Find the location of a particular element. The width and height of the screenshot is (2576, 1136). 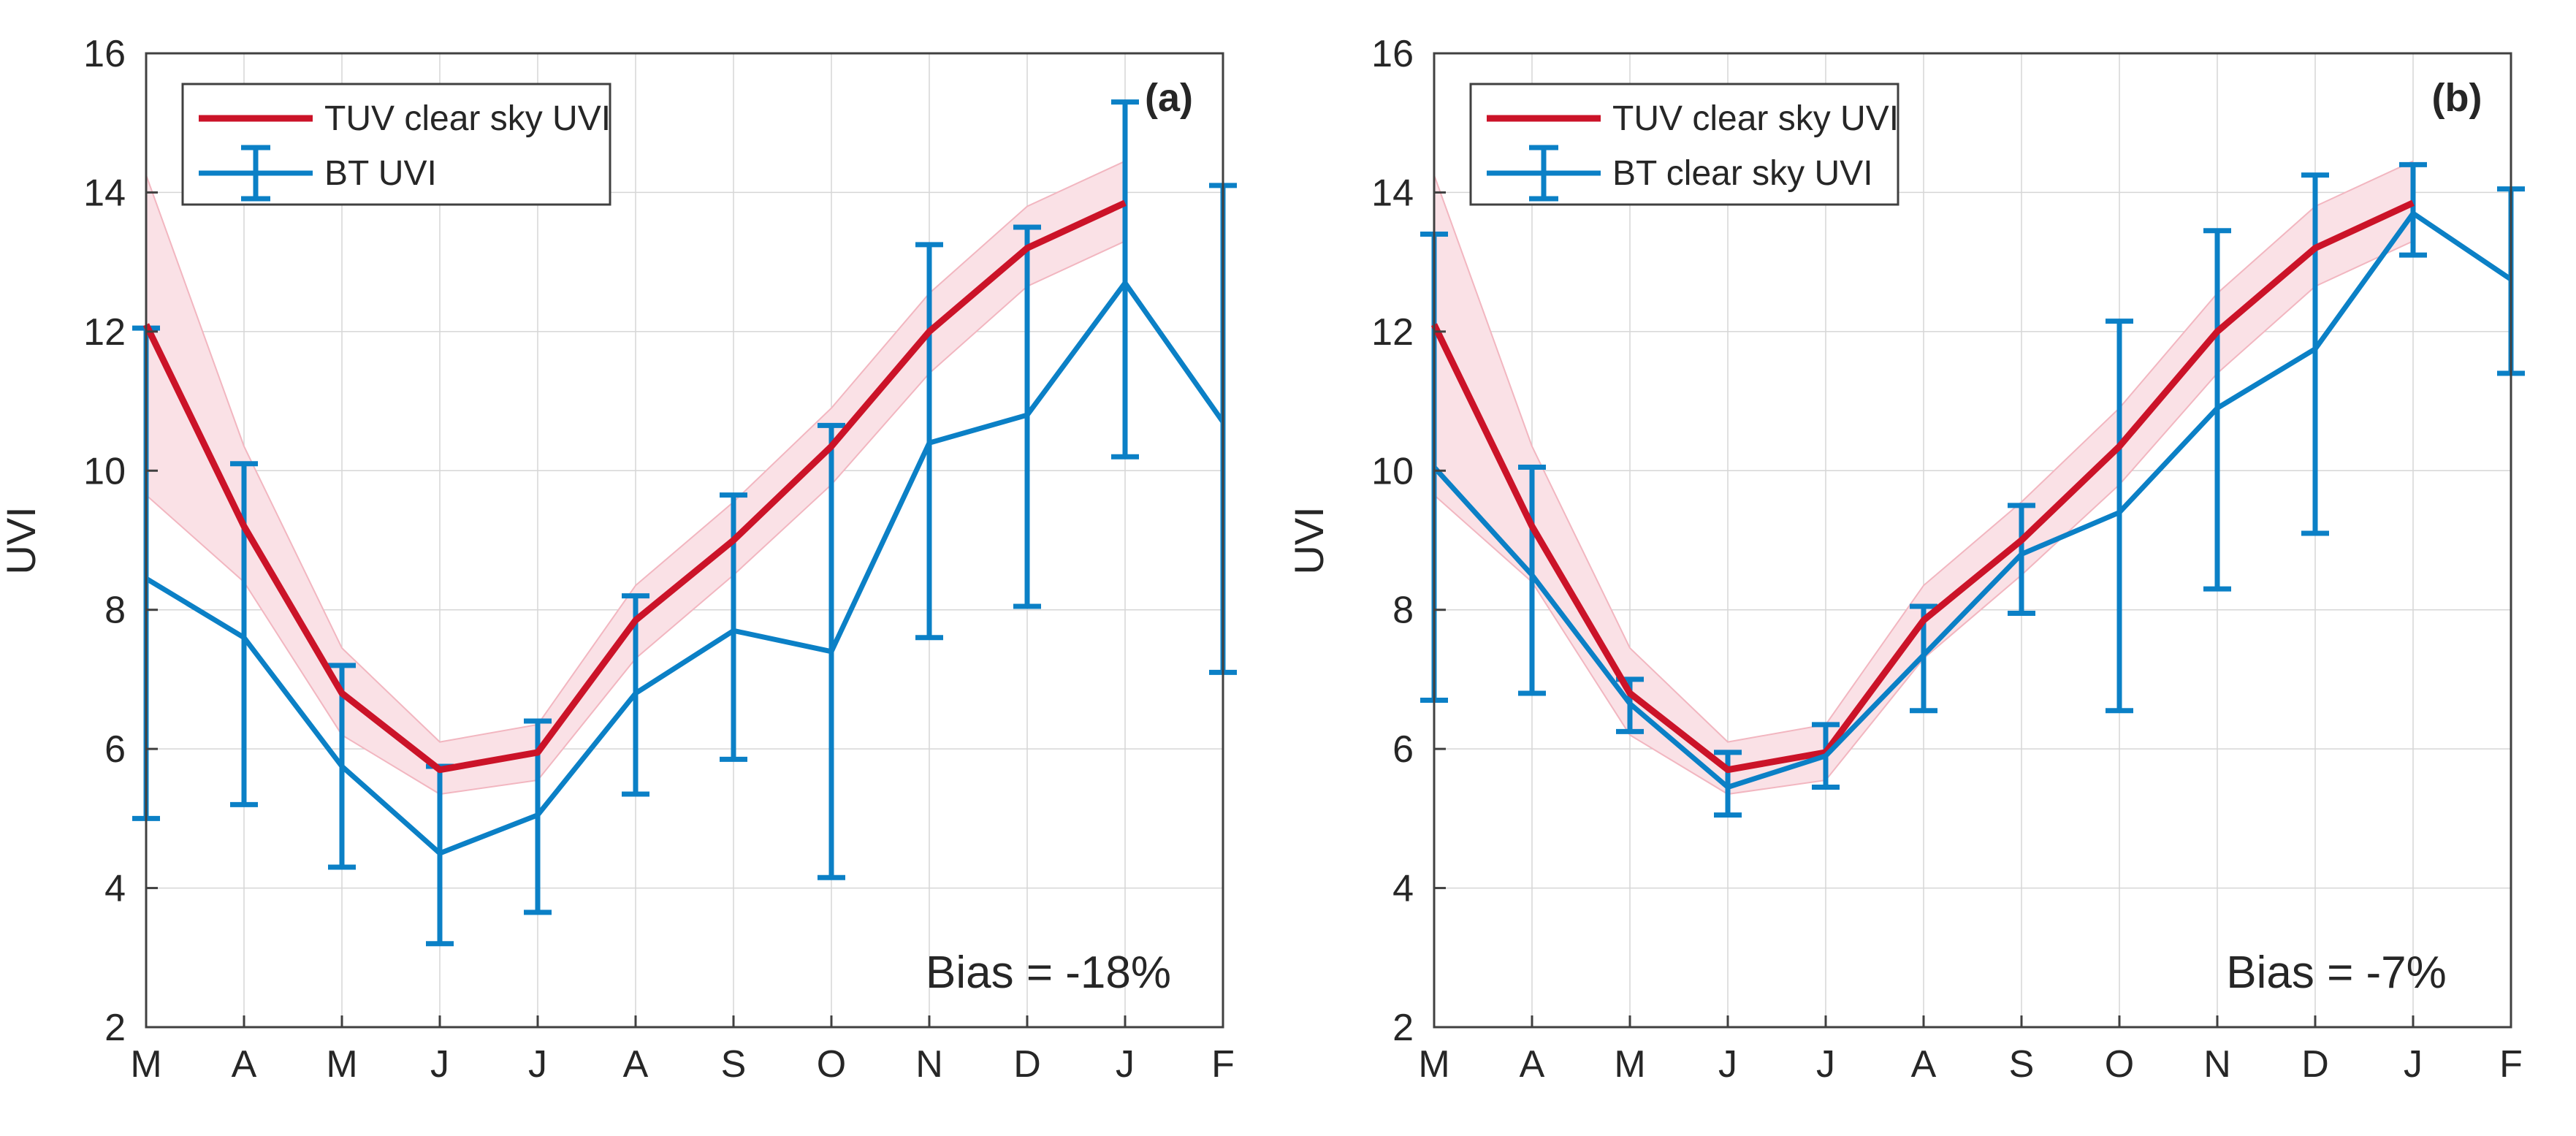

legend-entry-bt: BT UVI is located at coordinates (380, 173).